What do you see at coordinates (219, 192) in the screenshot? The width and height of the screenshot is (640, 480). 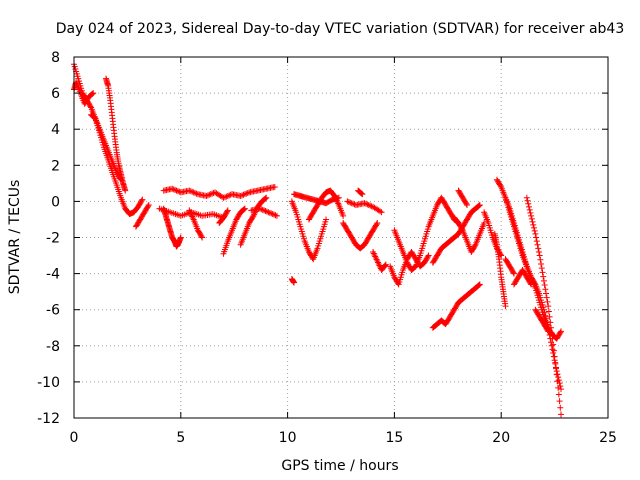 I see `series-s7` at bounding box center [219, 192].